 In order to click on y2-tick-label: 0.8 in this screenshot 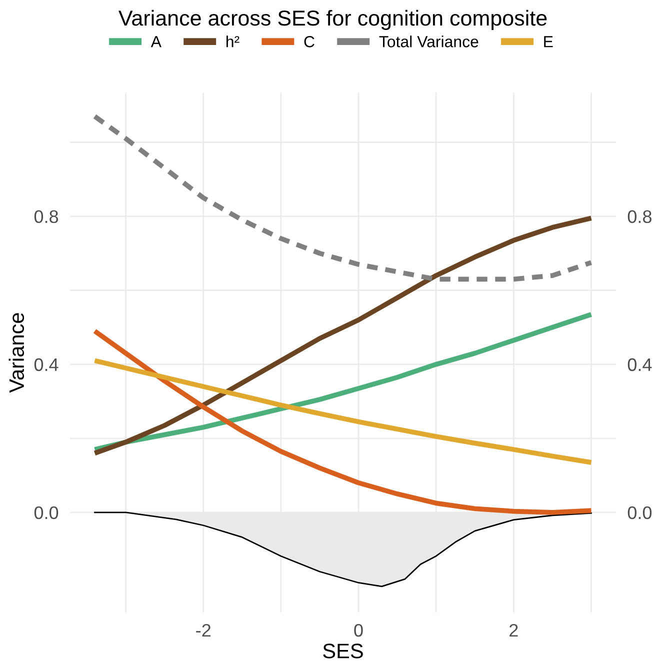, I will do `click(640, 217)`.